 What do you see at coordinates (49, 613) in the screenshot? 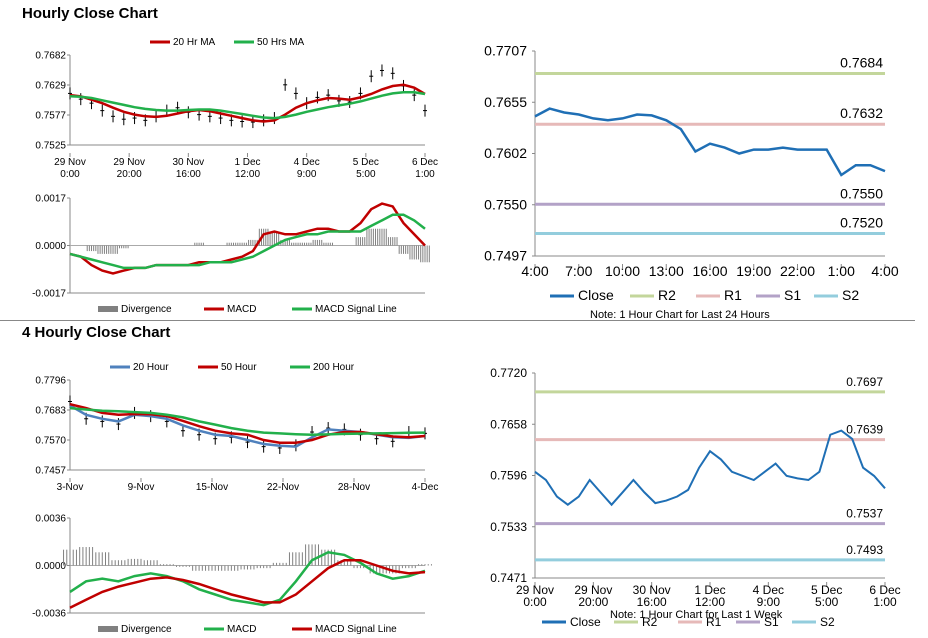
I see `y-tick-label: -0.0036` at bounding box center [49, 613].